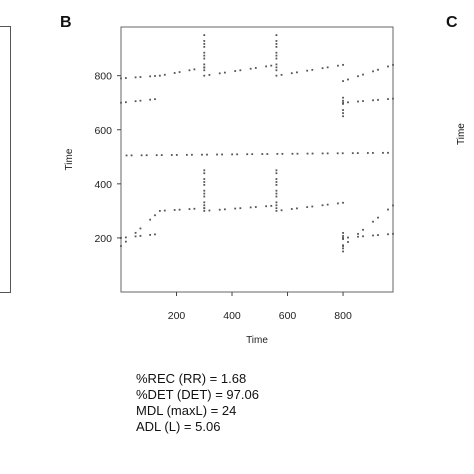 This screenshot has width=474, height=474. I want to click on y-axis-ticks: 200 400 600 800, so click(107, 158).